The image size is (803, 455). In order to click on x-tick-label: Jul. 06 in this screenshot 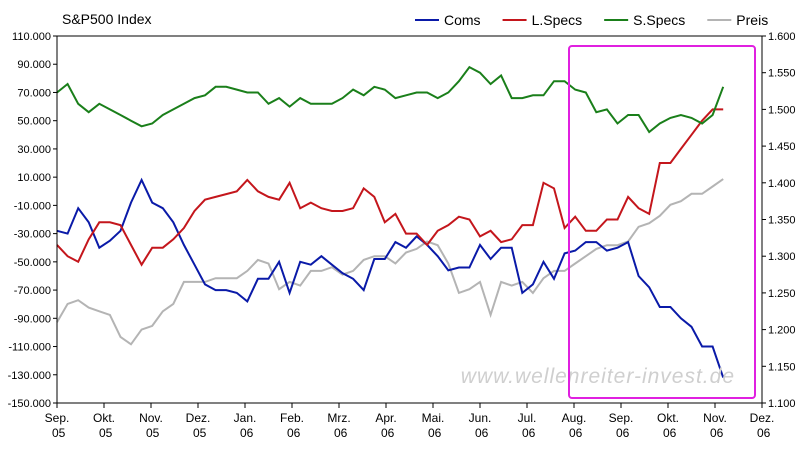, I will do `click(527, 425)`.